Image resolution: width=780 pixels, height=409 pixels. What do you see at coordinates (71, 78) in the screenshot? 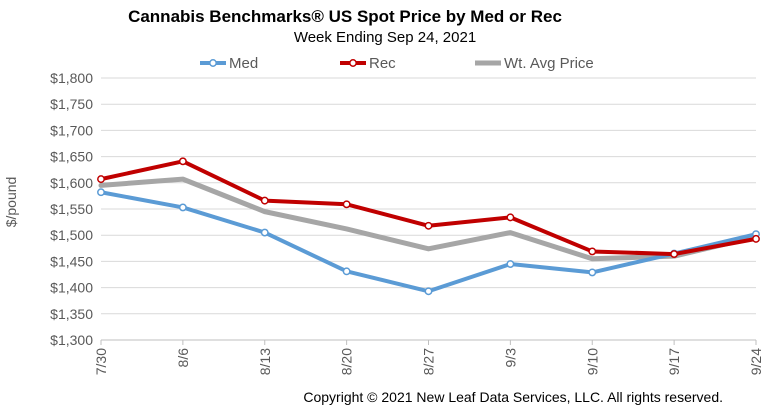
I see `y-tick-label: $1,800` at bounding box center [71, 78].